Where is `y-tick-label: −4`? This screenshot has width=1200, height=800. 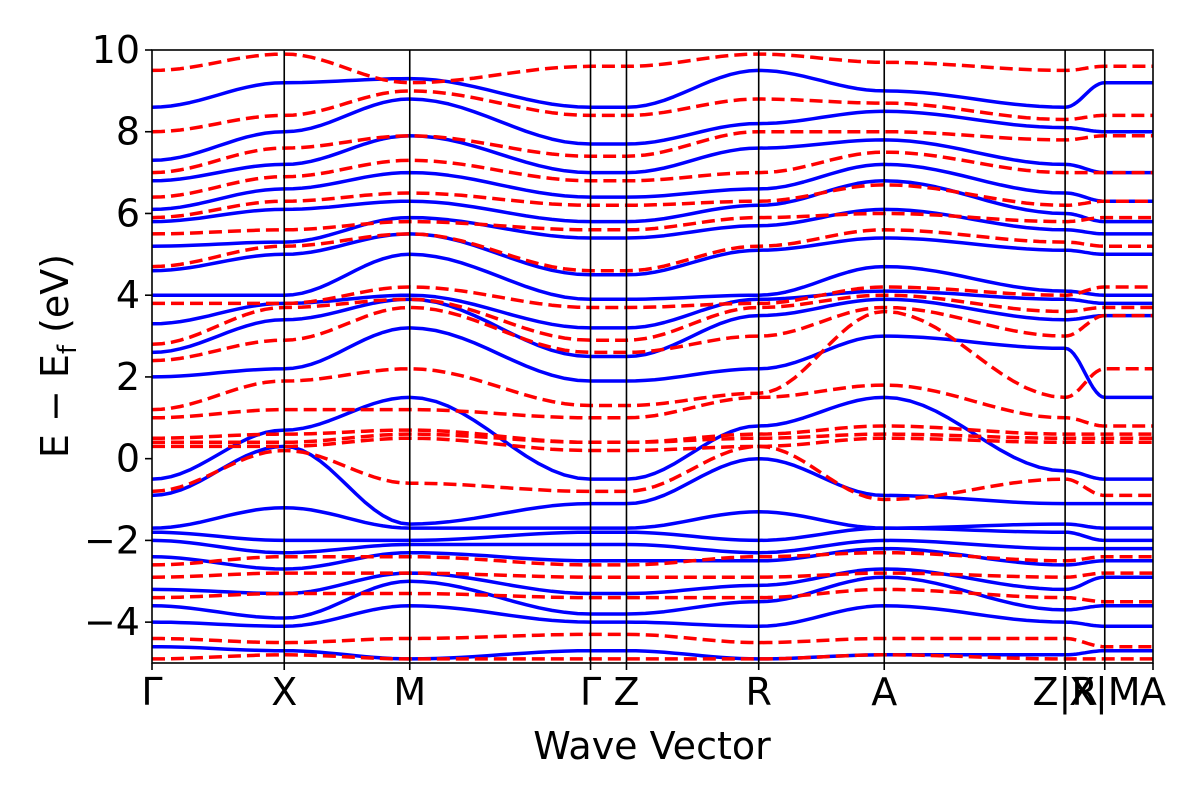
y-tick-label: −4 is located at coordinates (112, 622).